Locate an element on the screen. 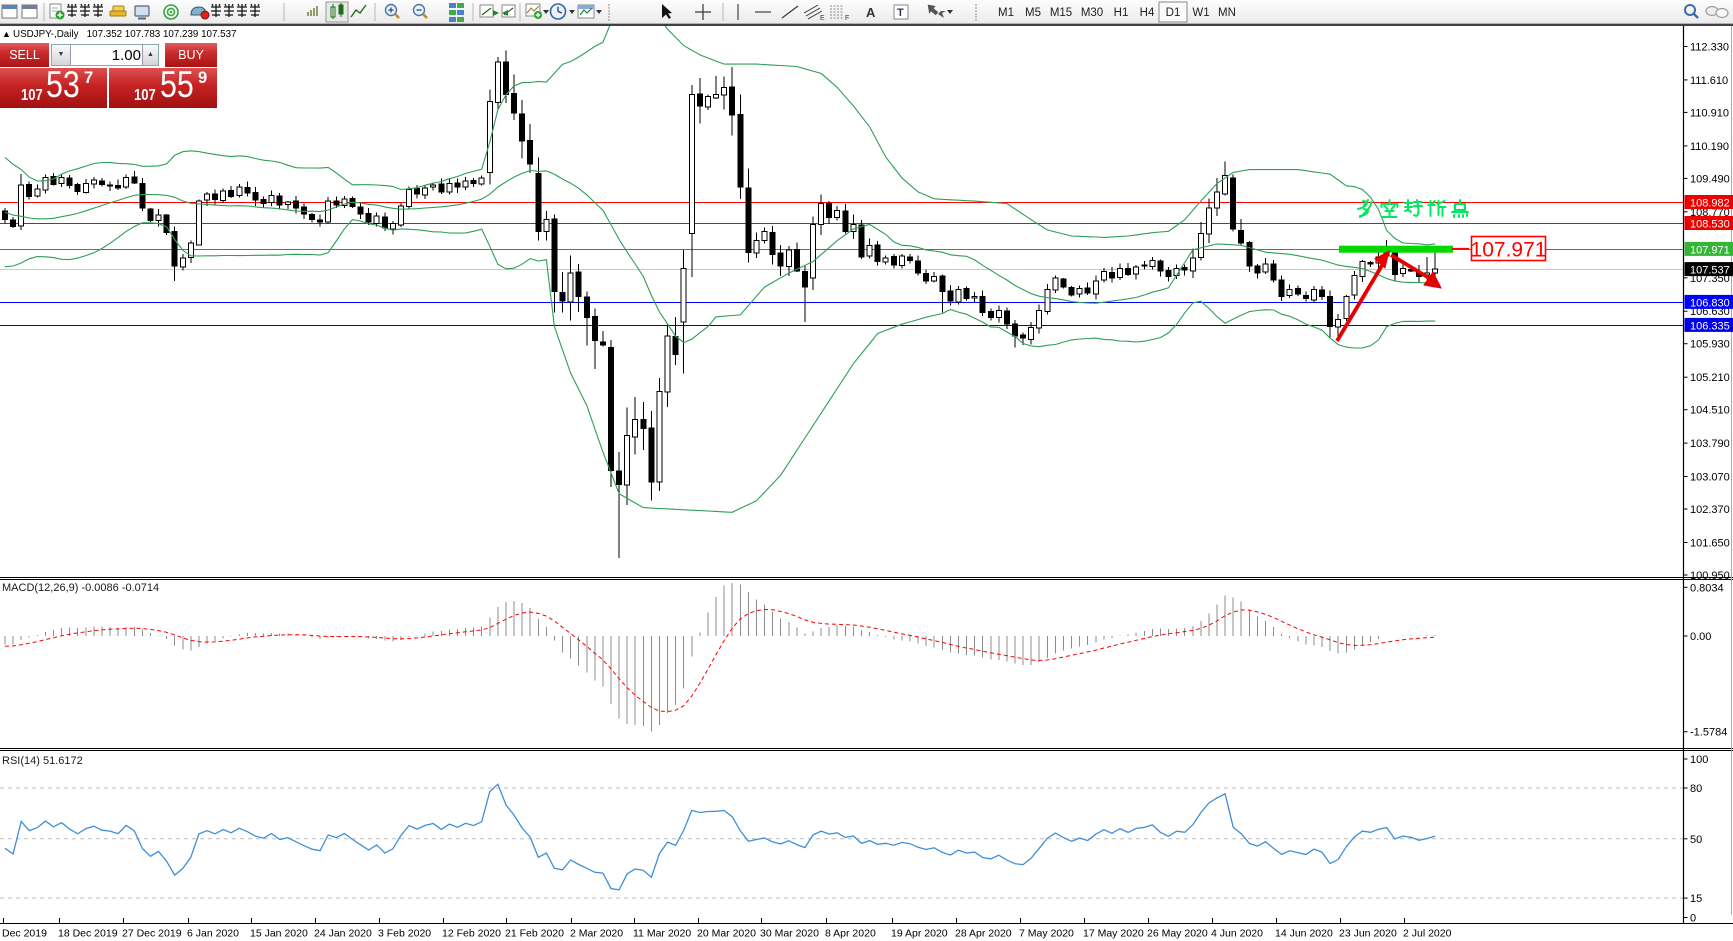 This screenshot has width=1733, height=941. svg-text: MN is located at coordinates (1227, 13).